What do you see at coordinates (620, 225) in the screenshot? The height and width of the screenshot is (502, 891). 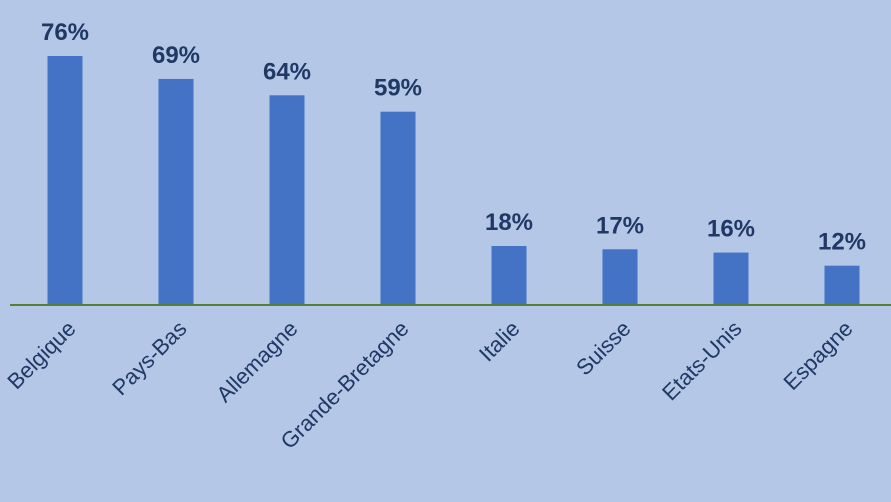 I see `bar-value-label: 17%` at bounding box center [620, 225].